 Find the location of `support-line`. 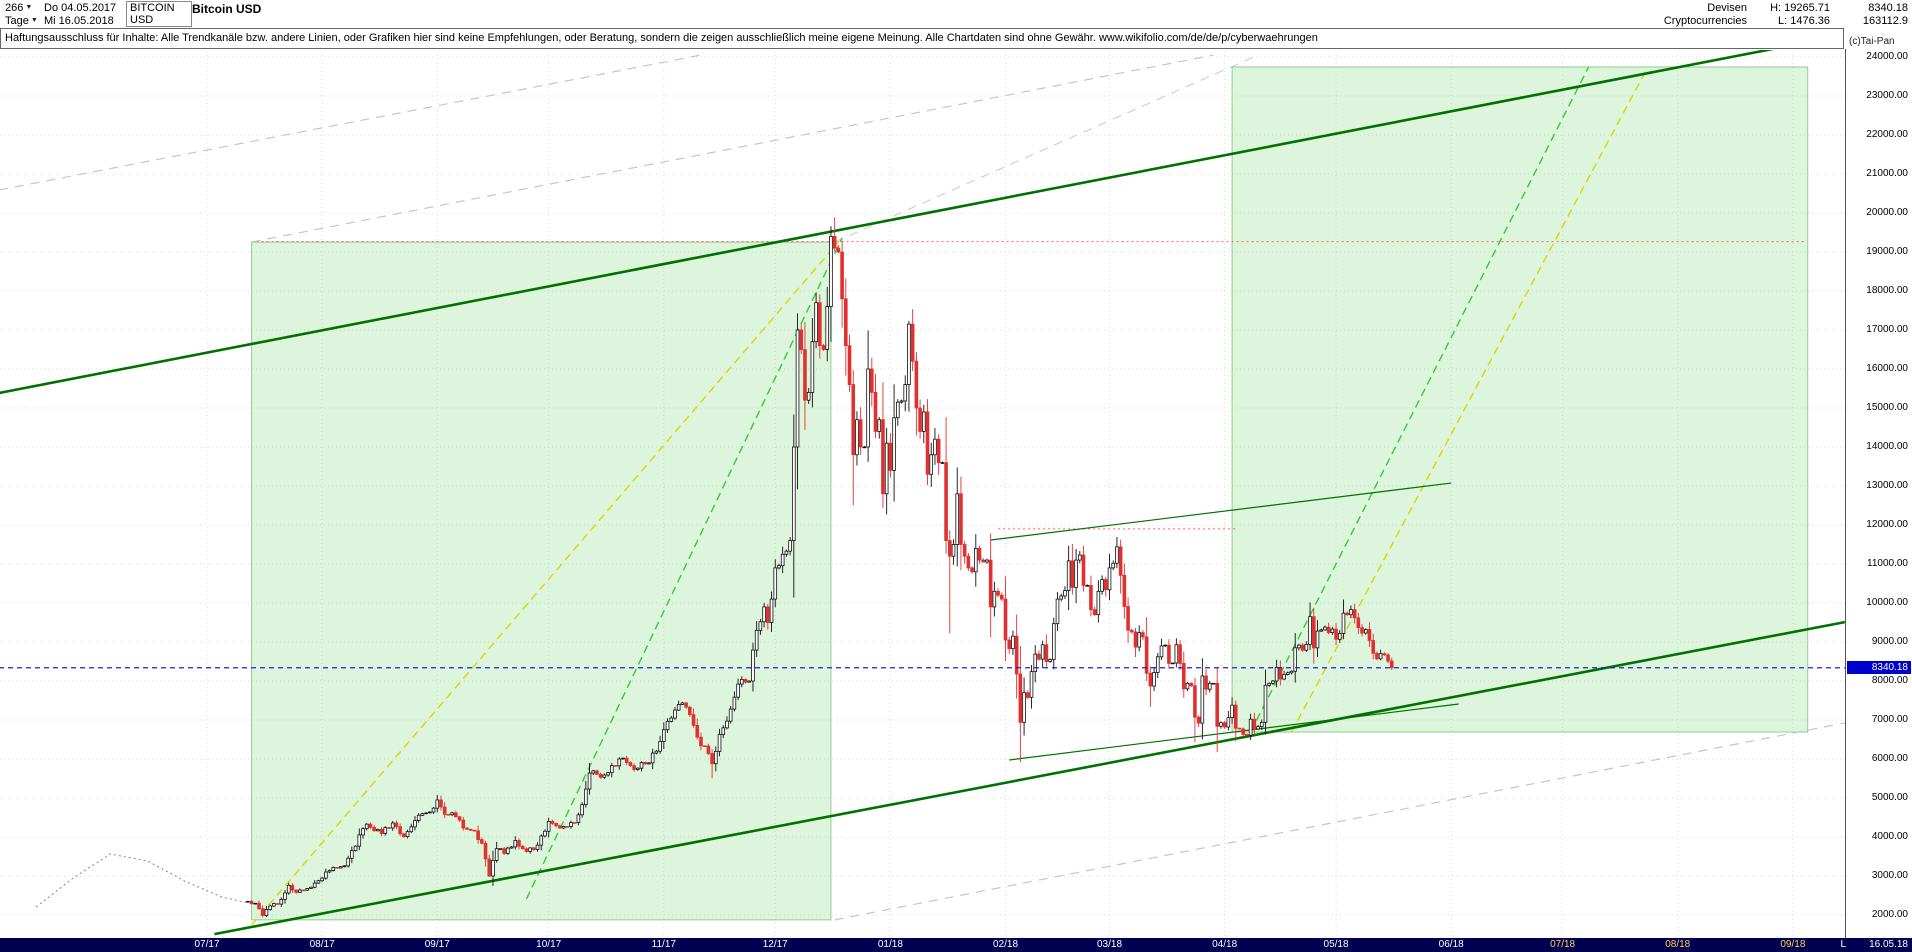

support-line is located at coordinates (1234, 732).